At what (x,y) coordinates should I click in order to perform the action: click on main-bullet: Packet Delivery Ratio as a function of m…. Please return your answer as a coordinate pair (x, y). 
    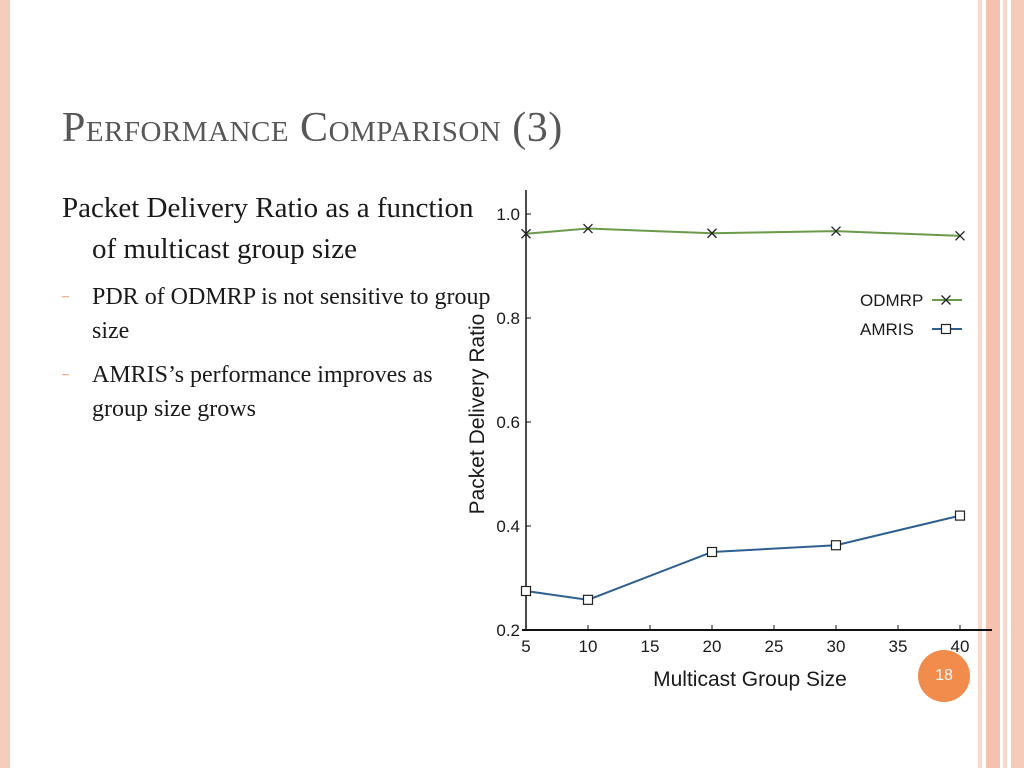
    Looking at the image, I should click on (268, 228).